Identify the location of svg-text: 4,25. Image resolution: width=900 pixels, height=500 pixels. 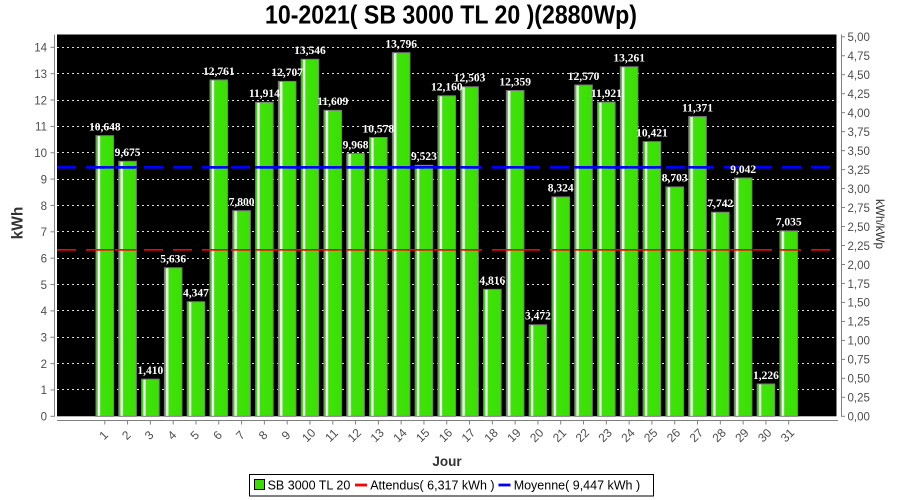
(859, 95).